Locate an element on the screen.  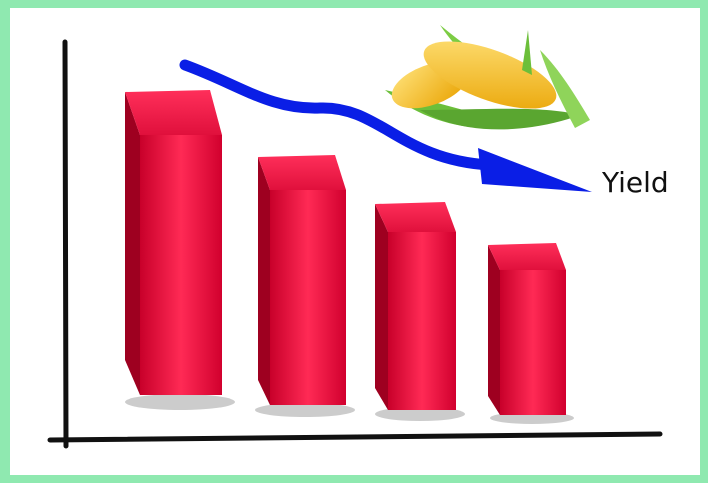
y-axis is located at coordinates (65, 244).